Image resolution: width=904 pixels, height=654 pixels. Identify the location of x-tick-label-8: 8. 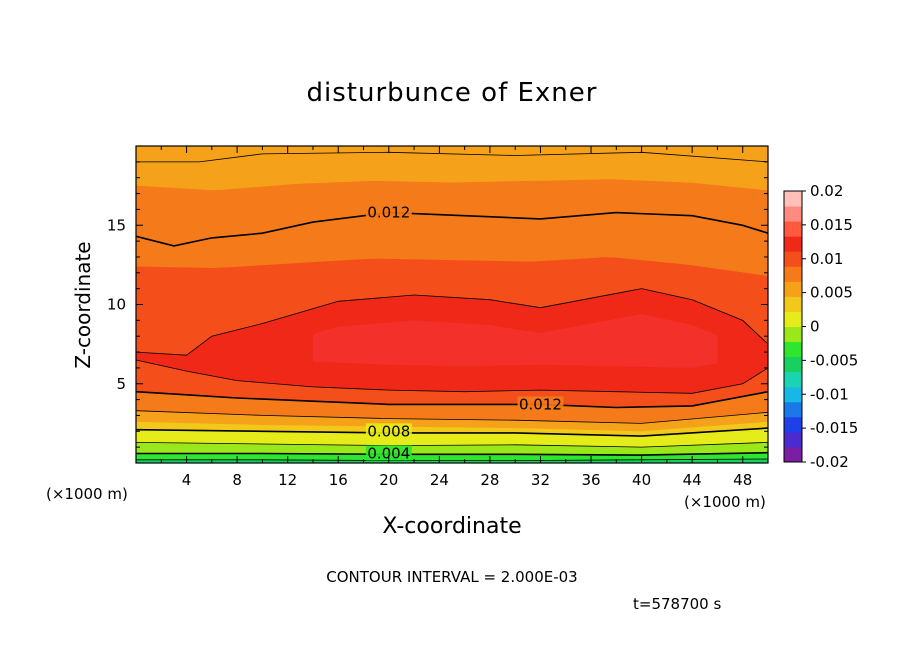
(237, 480).